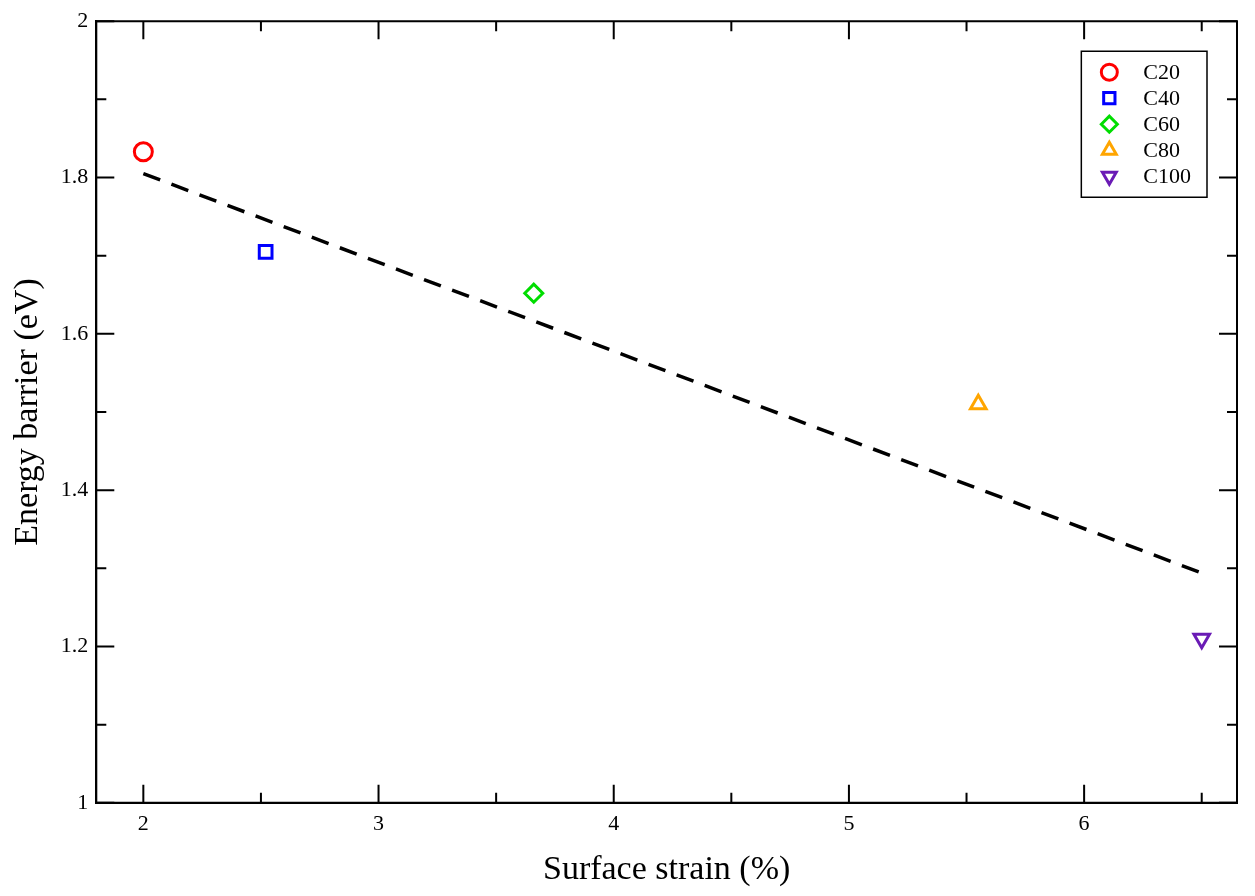 The width and height of the screenshot is (1255, 896). What do you see at coordinates (83, 19) in the screenshot?
I see `y-tick-label: 2` at bounding box center [83, 19].